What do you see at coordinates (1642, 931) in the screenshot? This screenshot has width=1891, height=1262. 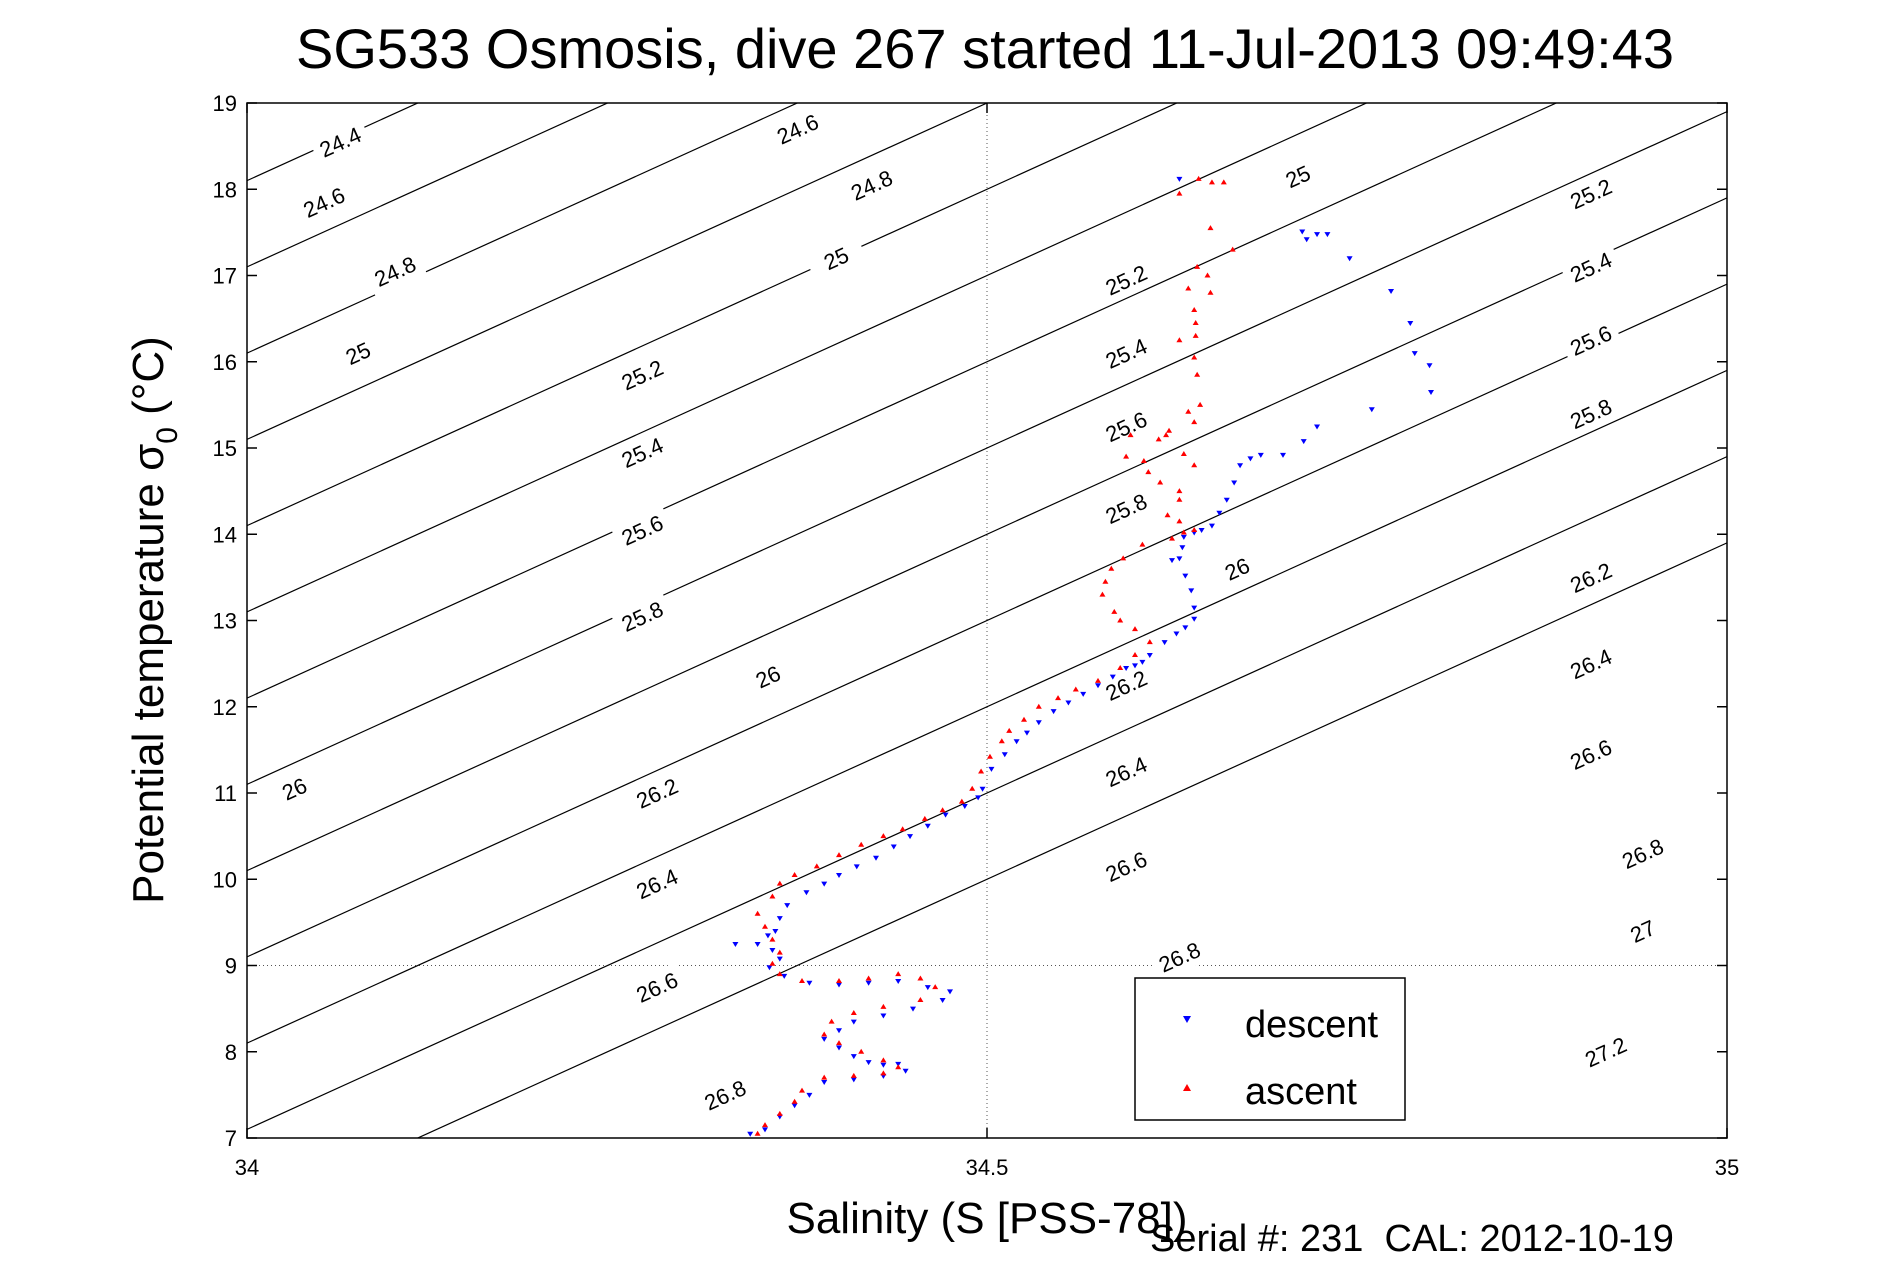 I see `contour-label-group: 27` at bounding box center [1642, 931].